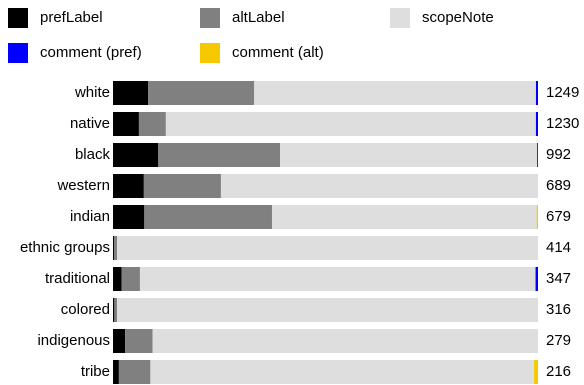 The image size is (584, 385). I want to click on y-tick-label: ethnic groups, so click(65, 247).